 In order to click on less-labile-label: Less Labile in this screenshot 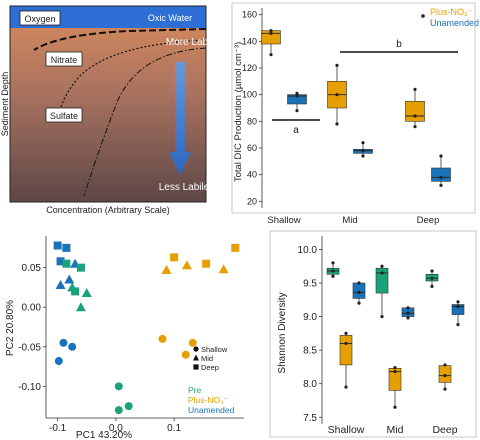, I will do `click(184, 187)`.